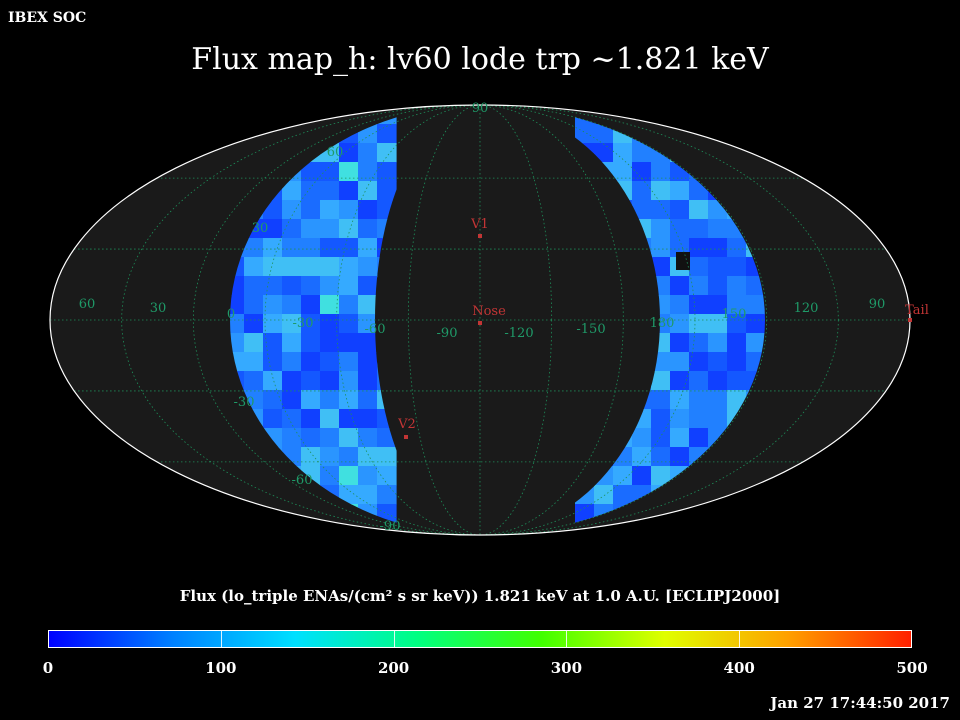 Image resolution: width=960 pixels, height=720 pixels. Describe the element at coordinates (406, 437) in the screenshot. I see `marker-v2-point` at that location.